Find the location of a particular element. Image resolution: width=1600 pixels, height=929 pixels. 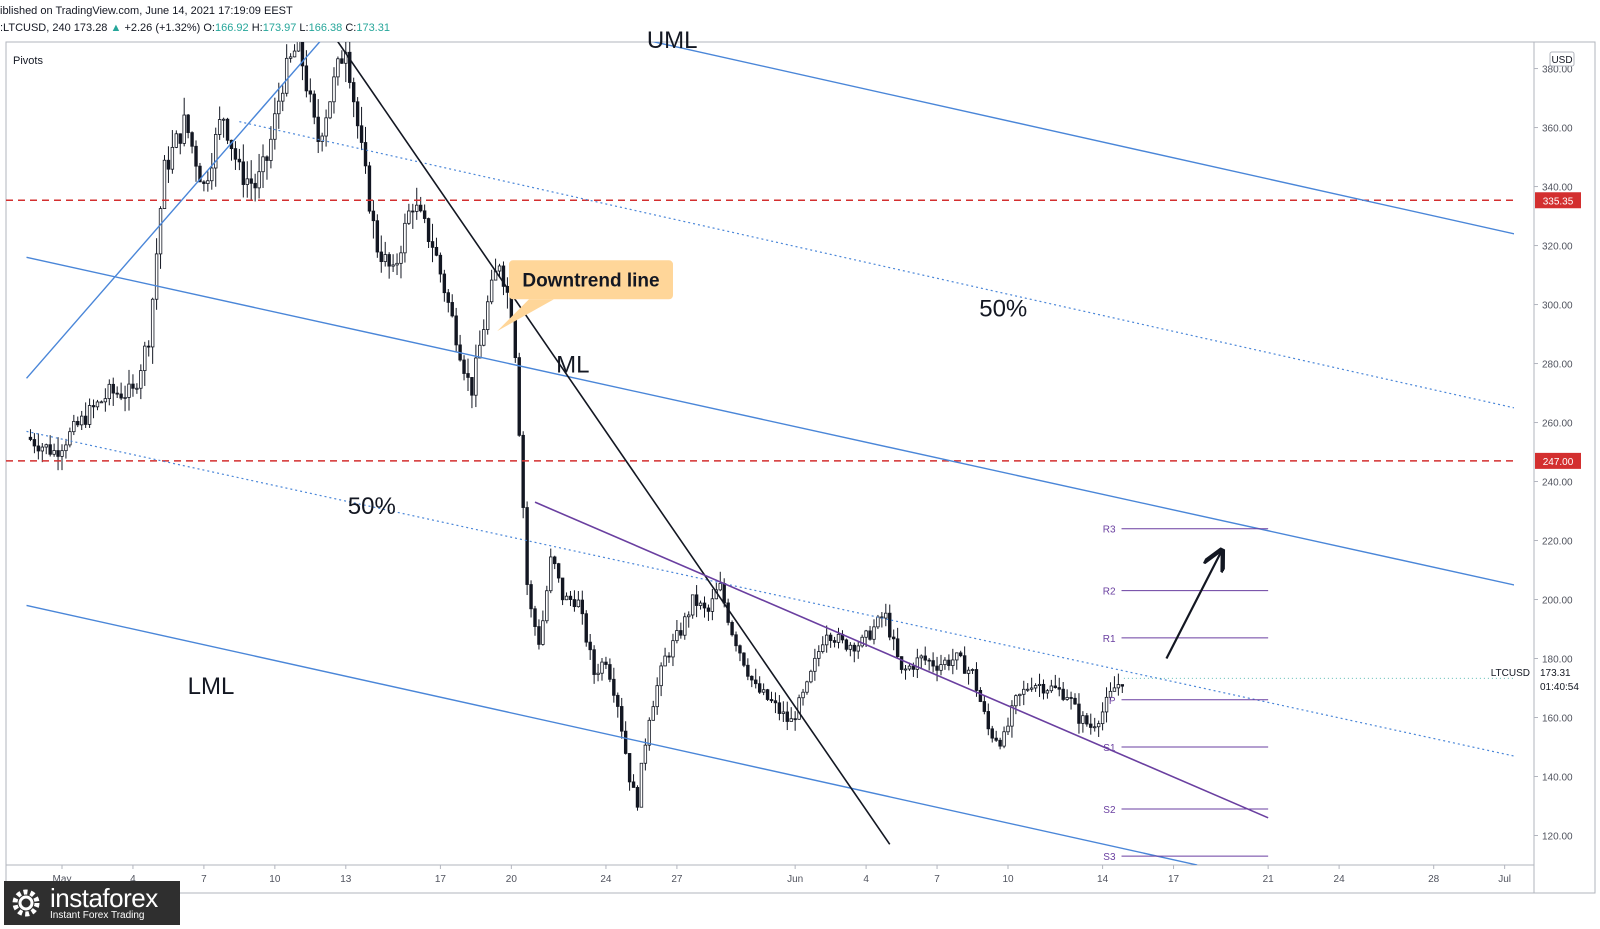

pivot-label-p: P is located at coordinates (1112, 701).